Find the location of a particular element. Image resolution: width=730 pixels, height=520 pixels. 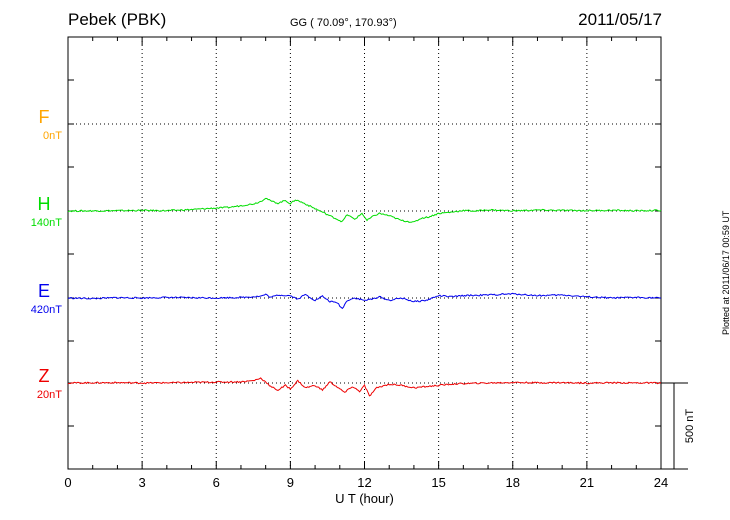

series-line-h is located at coordinates (364, 210).